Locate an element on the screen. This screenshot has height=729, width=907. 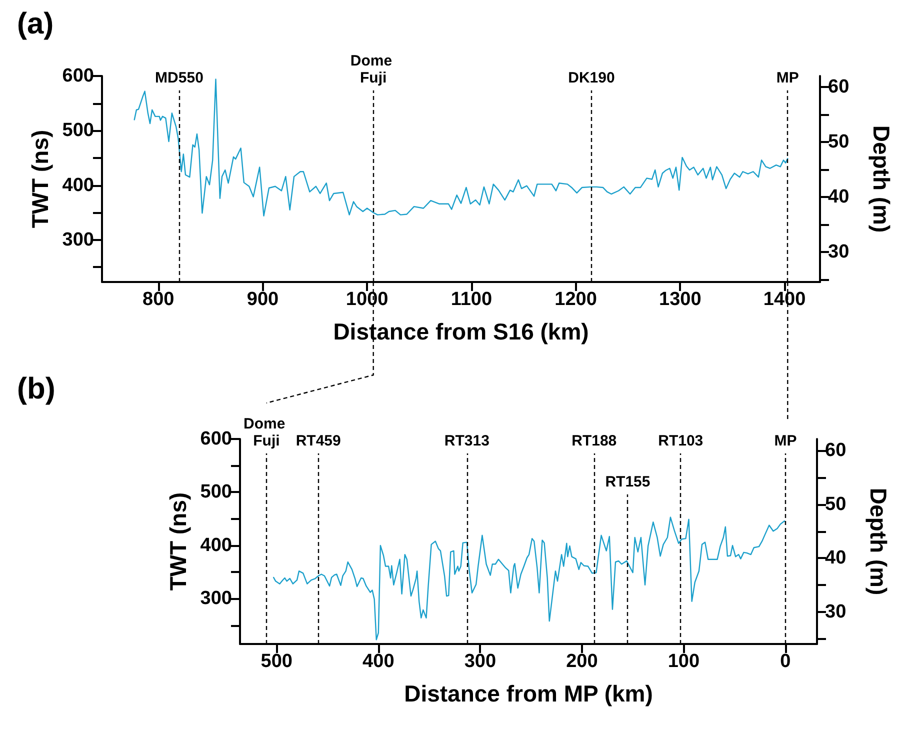
ref-line-label: RT188 is located at coordinates (594, 441).